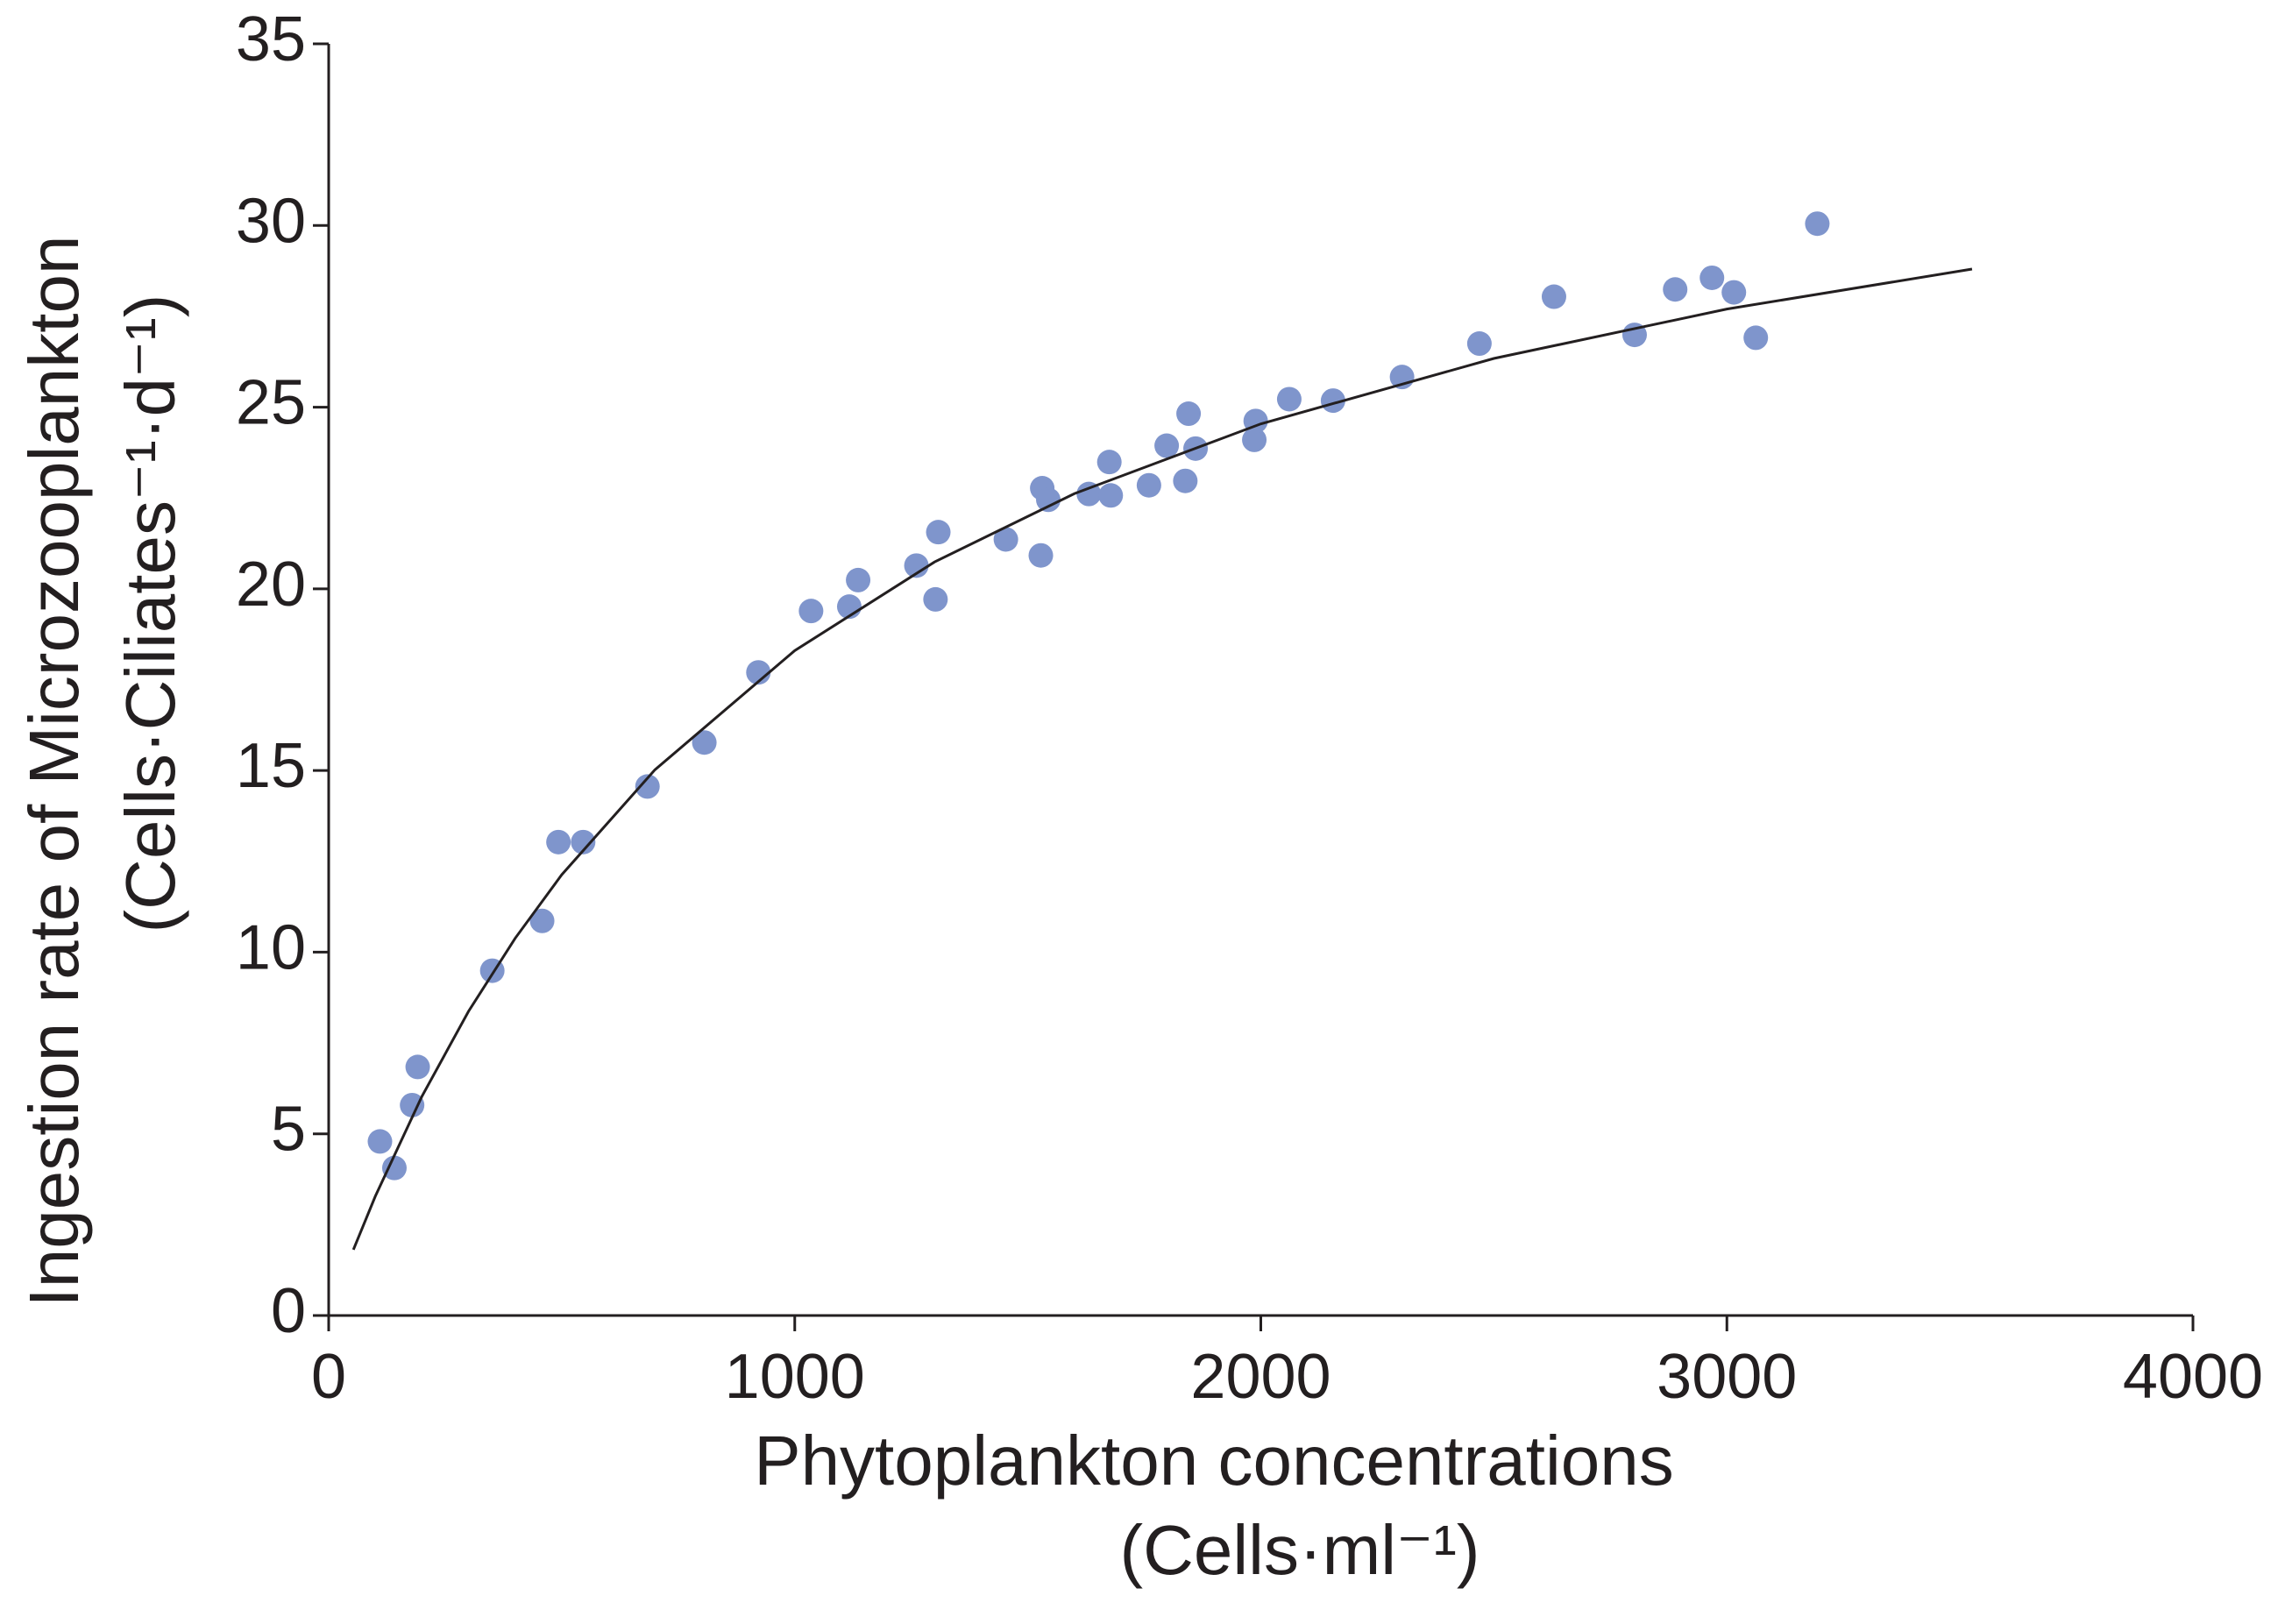 This screenshot has height=1624, width=2292. I want to click on x-tick-label: 4000, so click(2193, 1377).